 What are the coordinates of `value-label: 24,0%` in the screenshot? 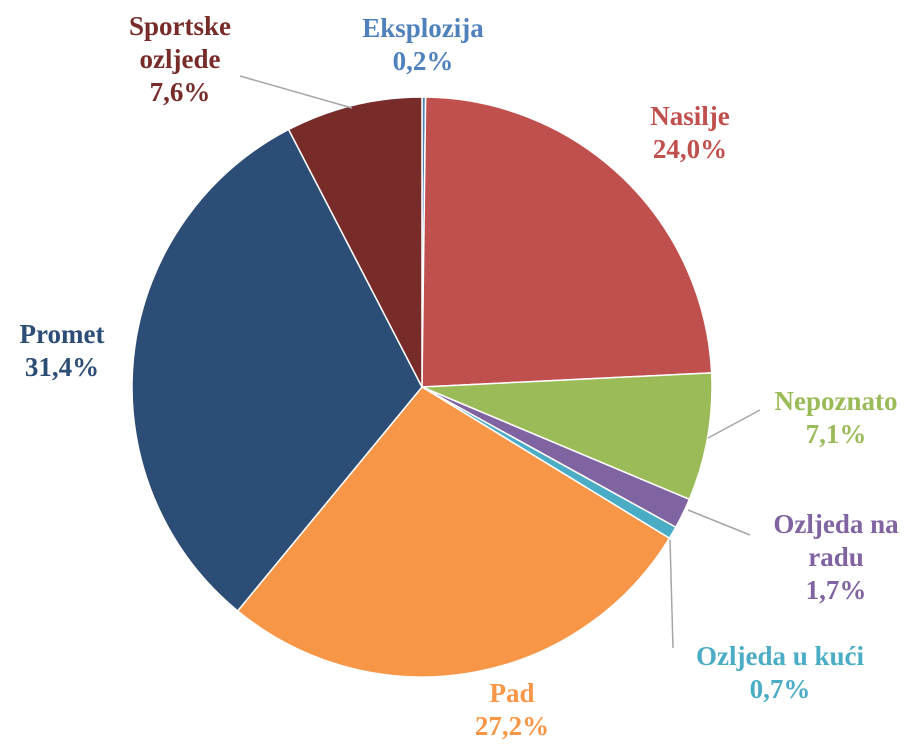 It's located at (690, 149).